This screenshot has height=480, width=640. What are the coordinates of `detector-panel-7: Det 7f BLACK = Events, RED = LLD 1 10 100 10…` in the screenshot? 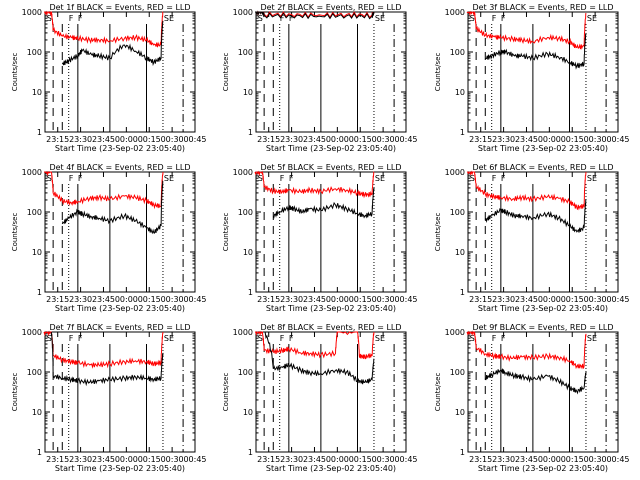 It's located at (109, 398).